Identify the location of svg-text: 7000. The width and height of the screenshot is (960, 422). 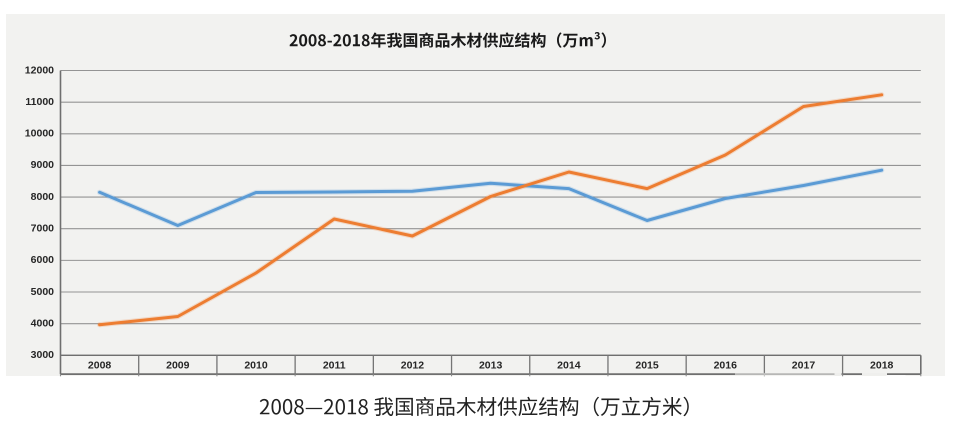
(43, 229).